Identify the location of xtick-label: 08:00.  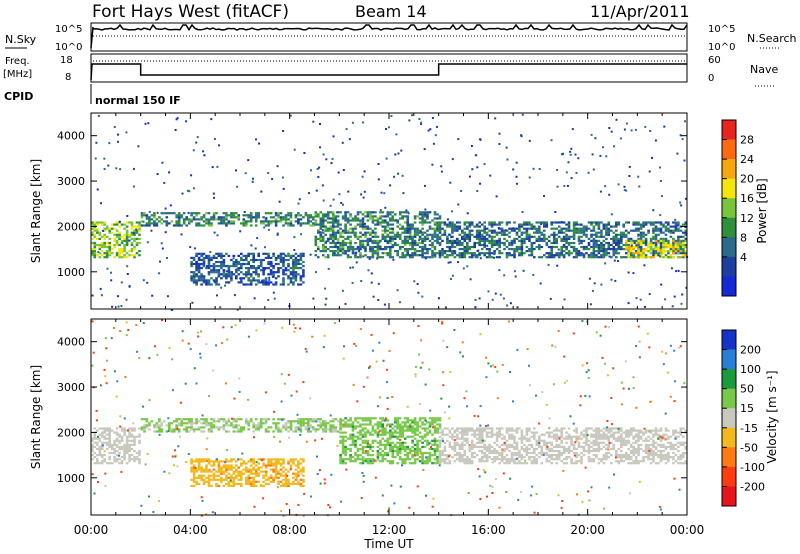
(289, 530).